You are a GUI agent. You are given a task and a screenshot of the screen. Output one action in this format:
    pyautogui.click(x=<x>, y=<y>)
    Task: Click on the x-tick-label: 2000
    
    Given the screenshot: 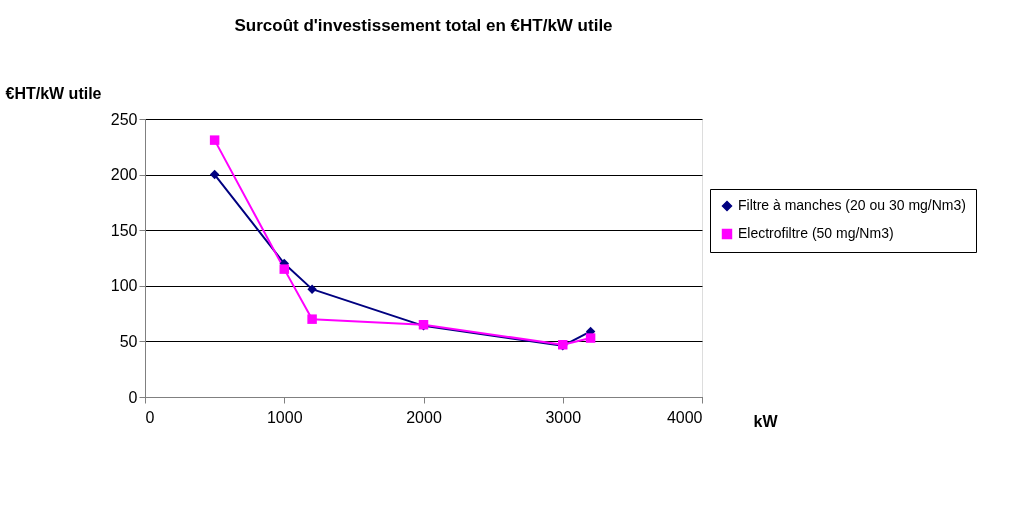 What is the action you would take?
    pyautogui.click(x=424, y=417)
    